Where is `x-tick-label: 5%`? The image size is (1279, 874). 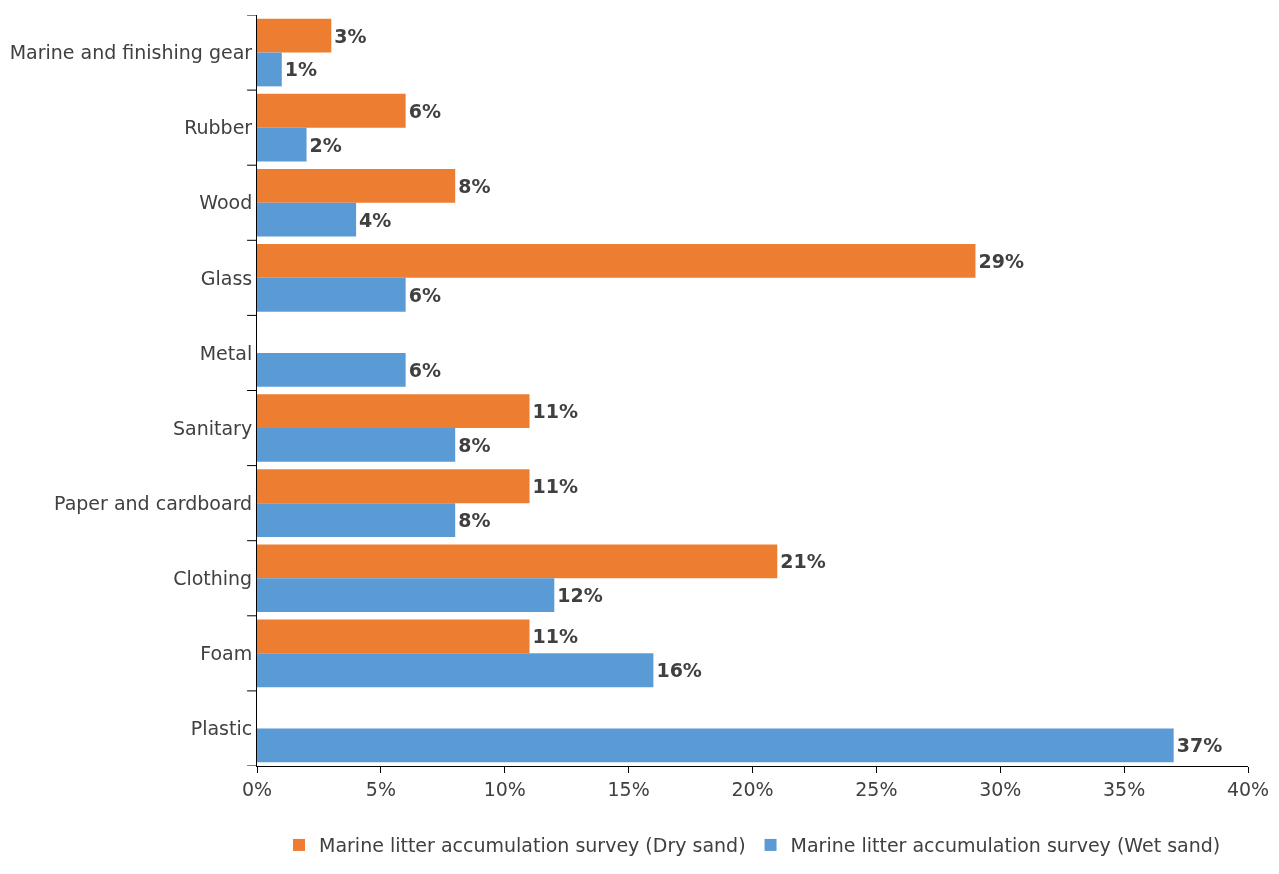
x-tick-label: 5% is located at coordinates (380, 788).